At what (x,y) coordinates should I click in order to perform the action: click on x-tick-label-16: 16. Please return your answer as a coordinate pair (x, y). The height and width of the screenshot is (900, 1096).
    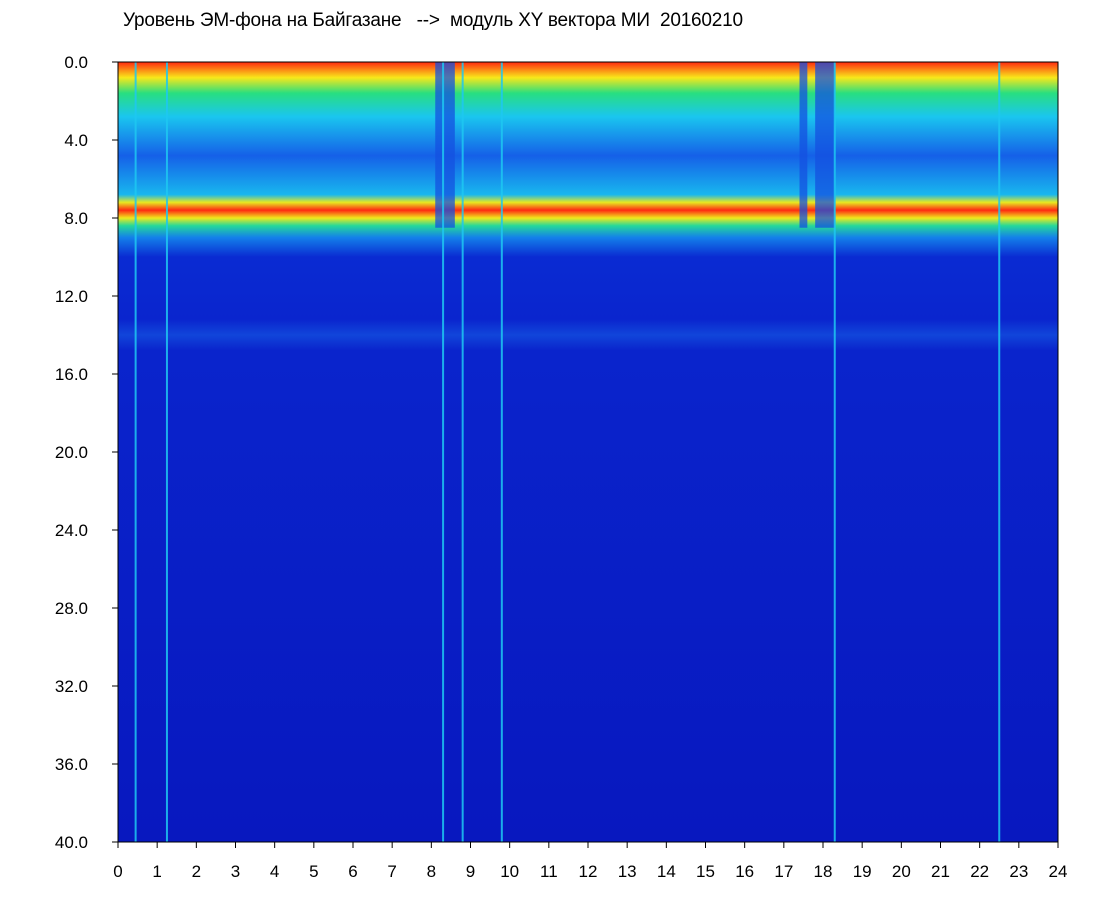
    Looking at the image, I should click on (744, 871).